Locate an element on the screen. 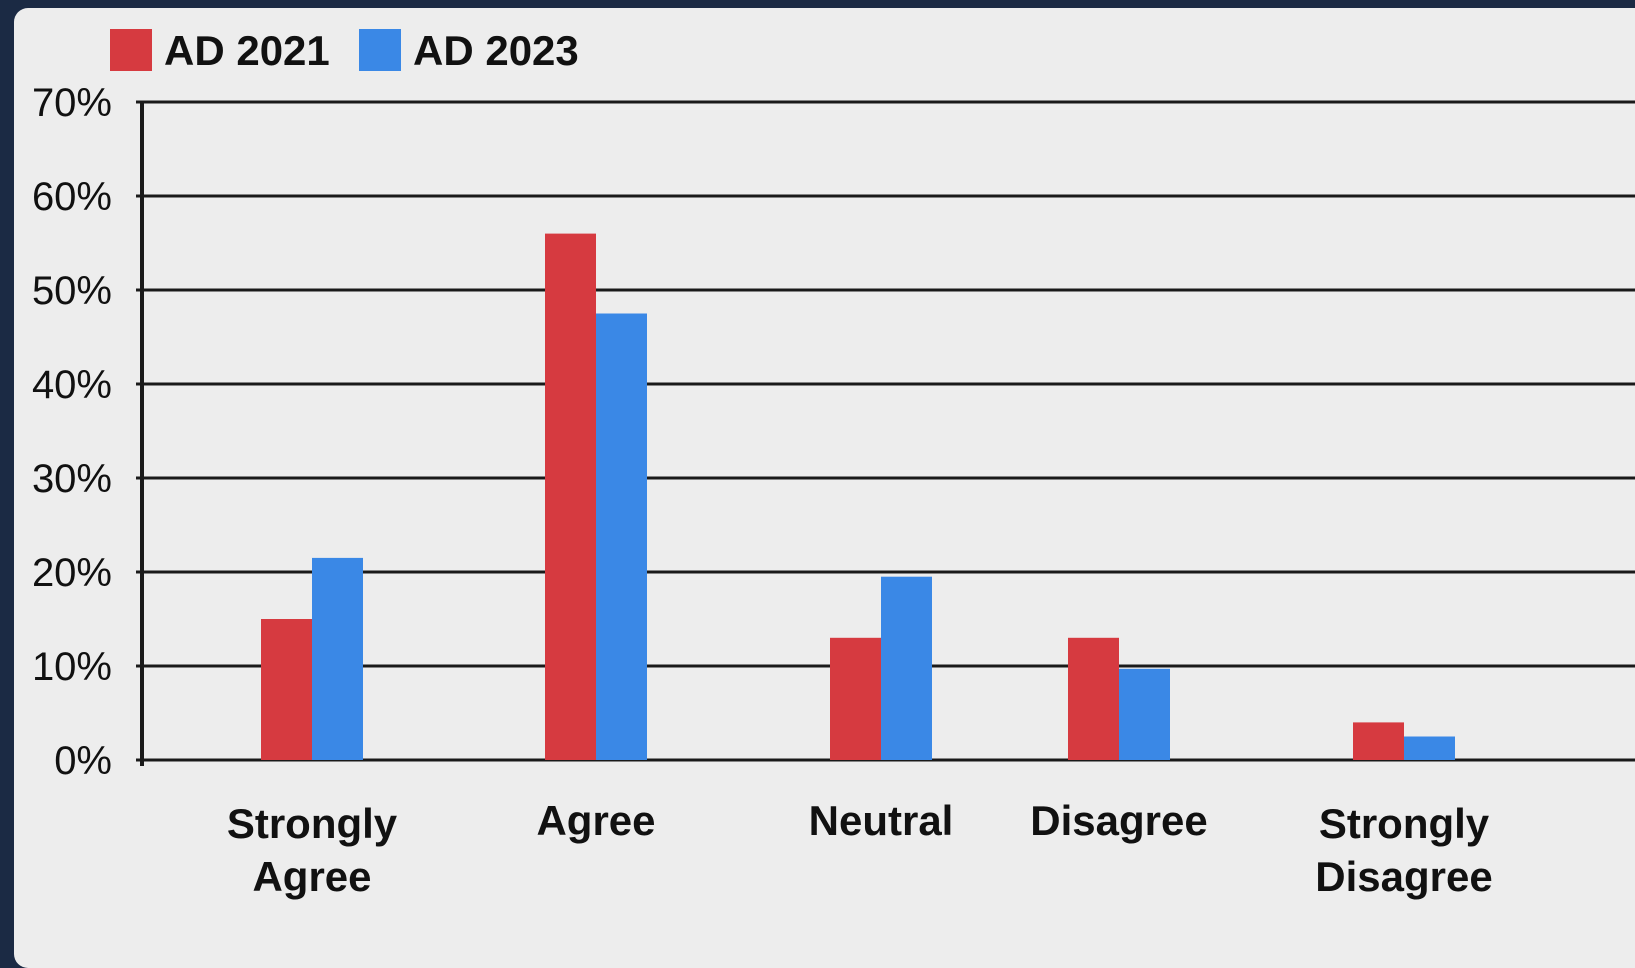 This screenshot has height=968, width=1635. y-tick-label: 10% is located at coordinates (72, 667).